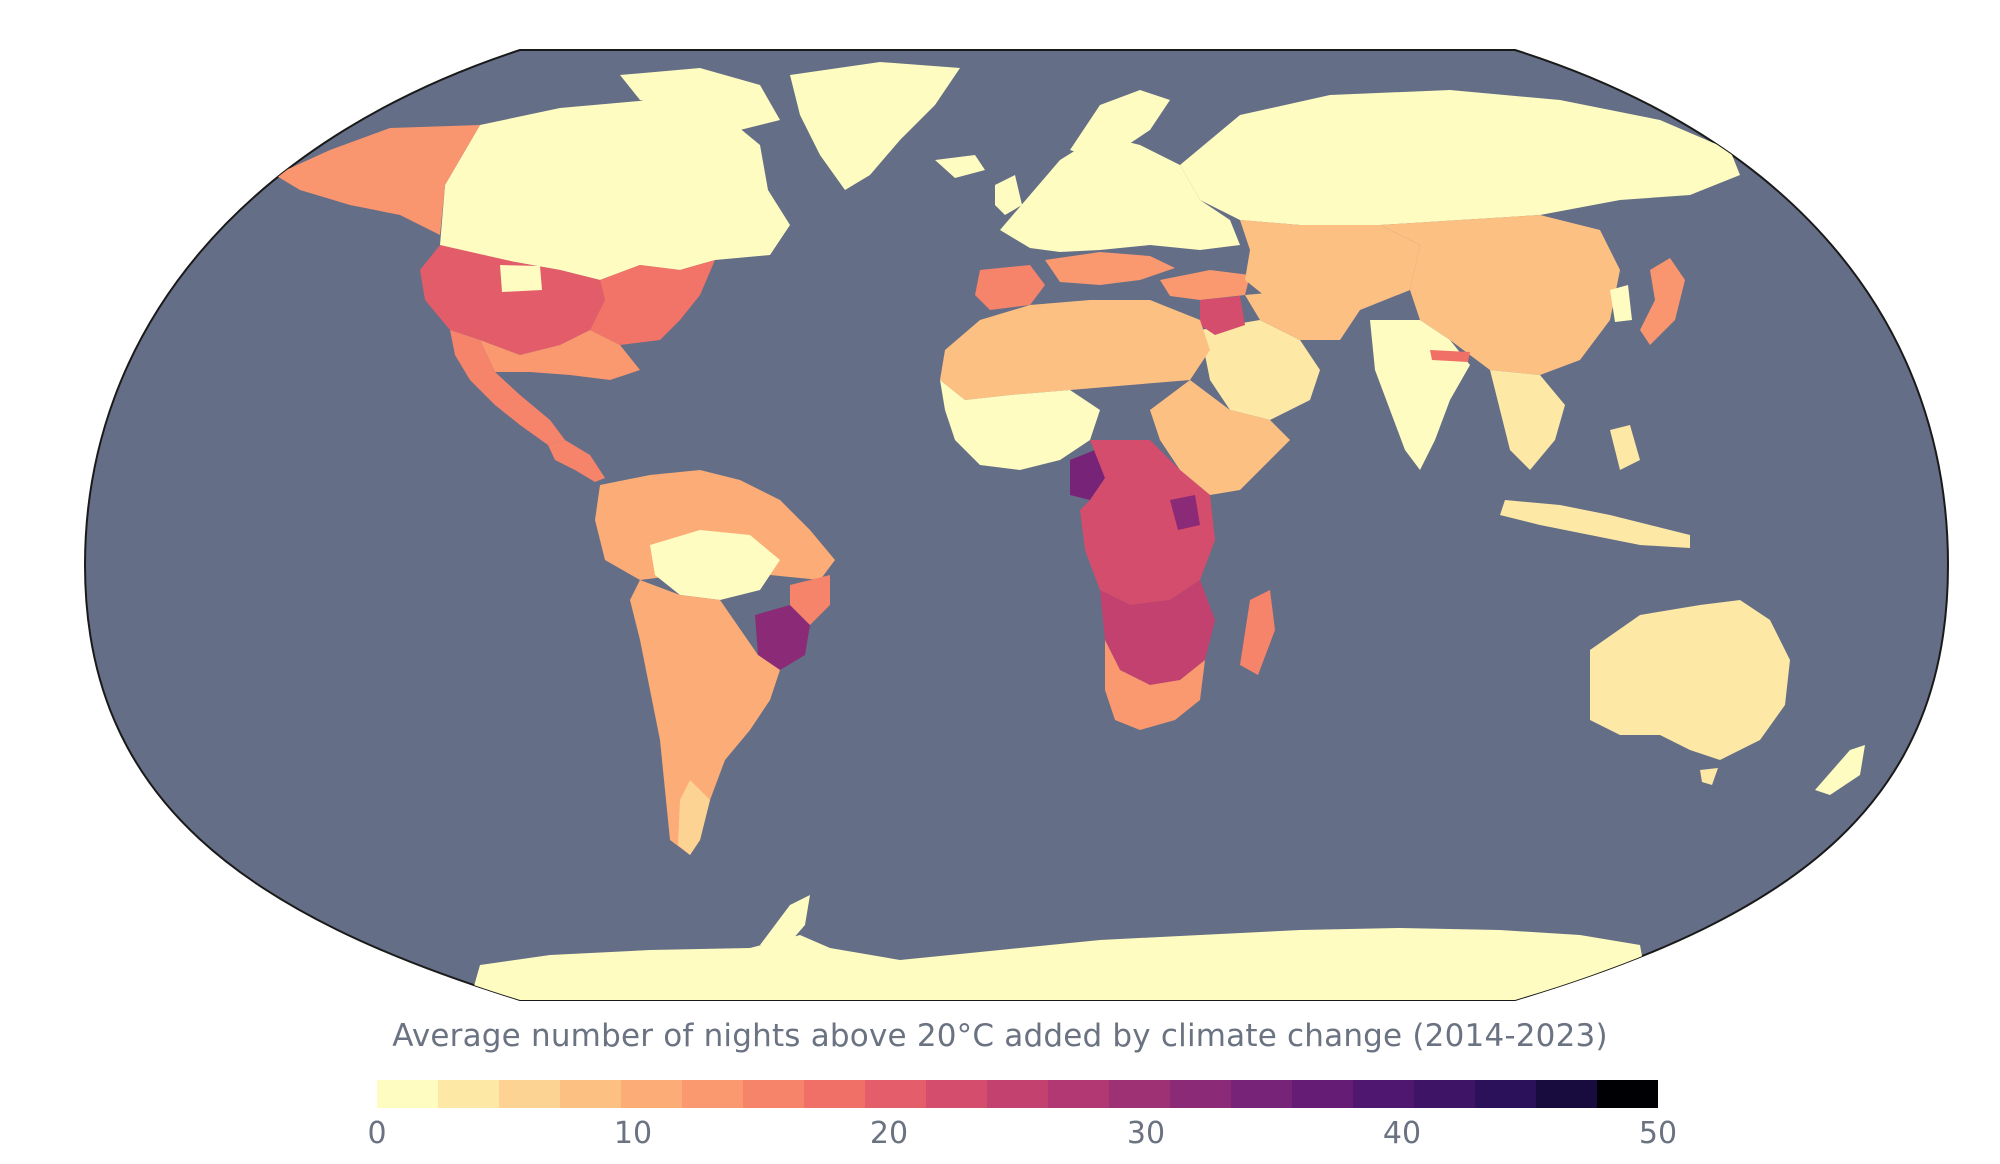 The height and width of the screenshot is (1164, 2000). What do you see at coordinates (1087, 475) in the screenshot?
I see `region-cameroon` at bounding box center [1087, 475].